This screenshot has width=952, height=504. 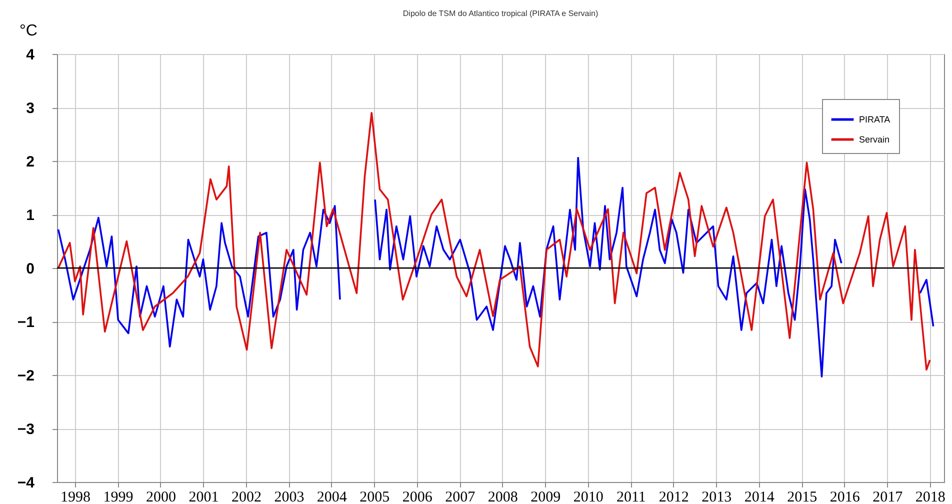 I want to click on y-tick-label: −1, so click(x=25, y=322).